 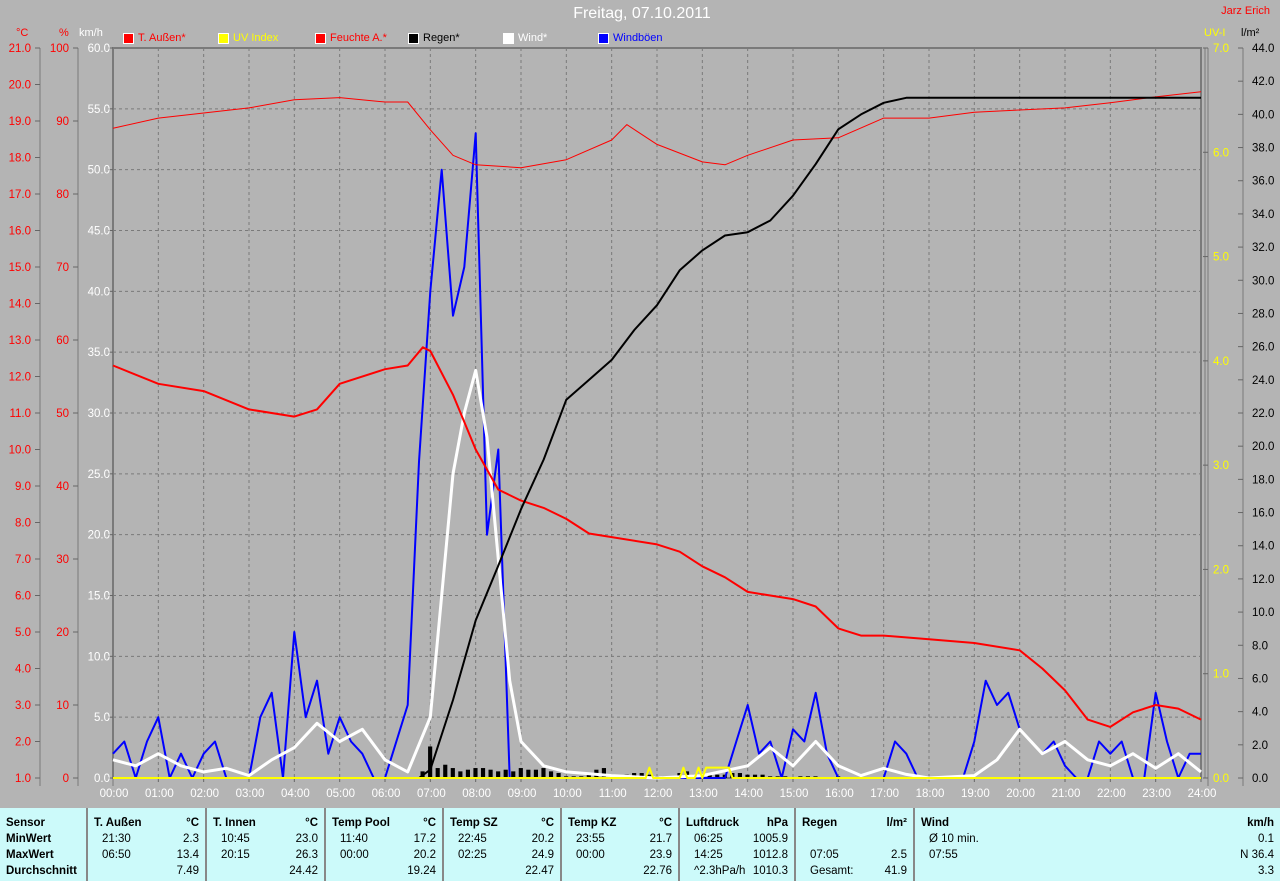 I want to click on row-value: 1005.9, so click(x=770, y=839).